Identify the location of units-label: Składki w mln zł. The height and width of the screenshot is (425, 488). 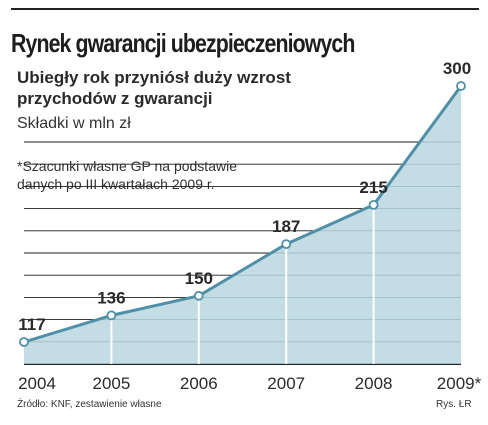
(74, 123).